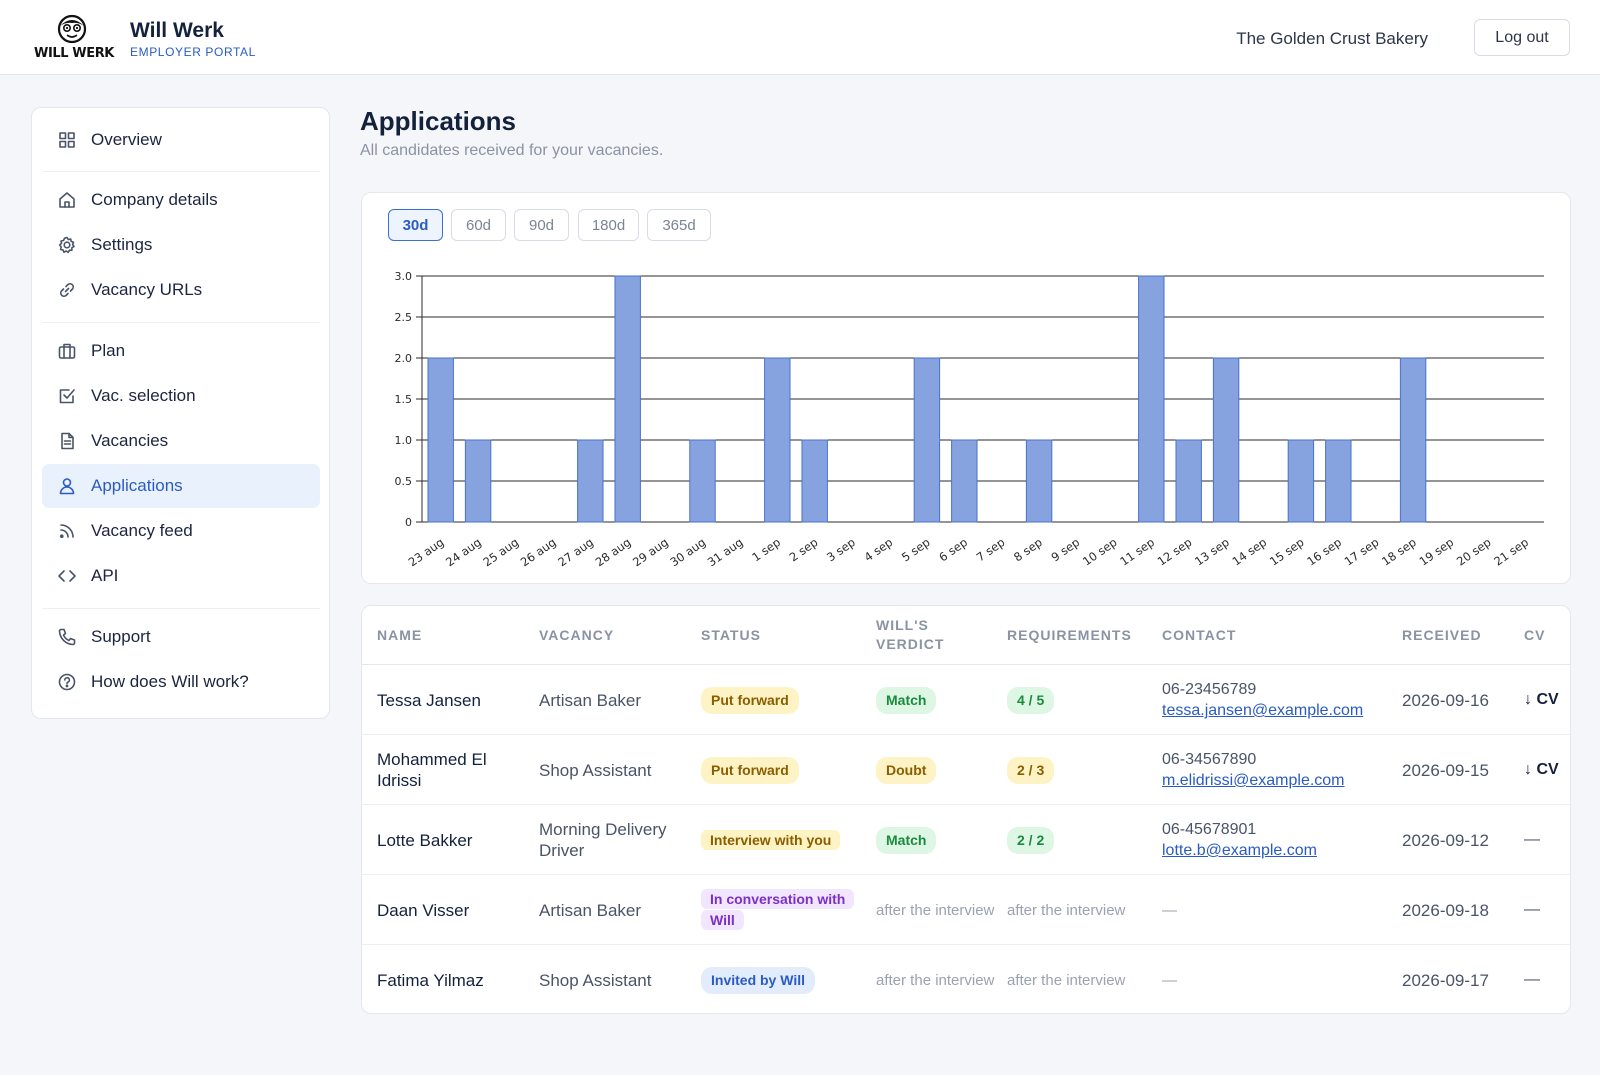 The image size is (1600, 1075). What do you see at coordinates (404, 481) in the screenshot?
I see `y-tick-label: 0.5` at bounding box center [404, 481].